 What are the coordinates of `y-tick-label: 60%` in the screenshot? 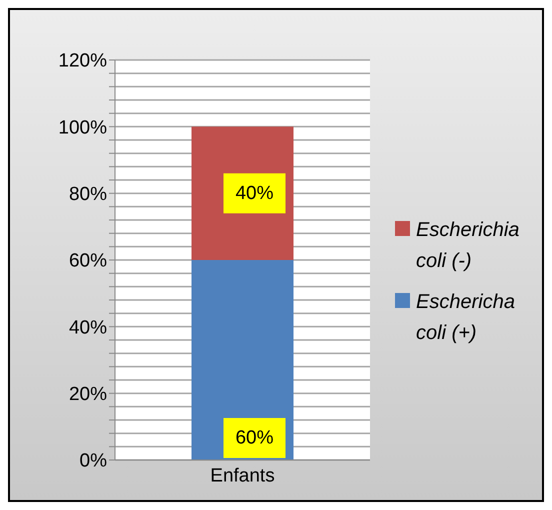 It's located at (88, 261).